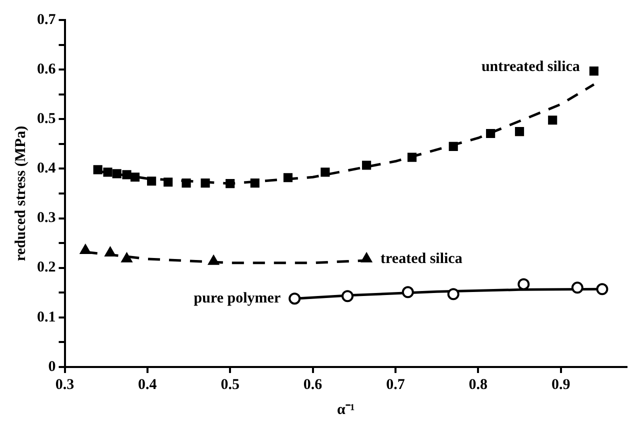 Image resolution: width=642 pixels, height=431 pixels. What do you see at coordinates (530, 66) in the screenshot?
I see `series-label: untreated silica` at bounding box center [530, 66].